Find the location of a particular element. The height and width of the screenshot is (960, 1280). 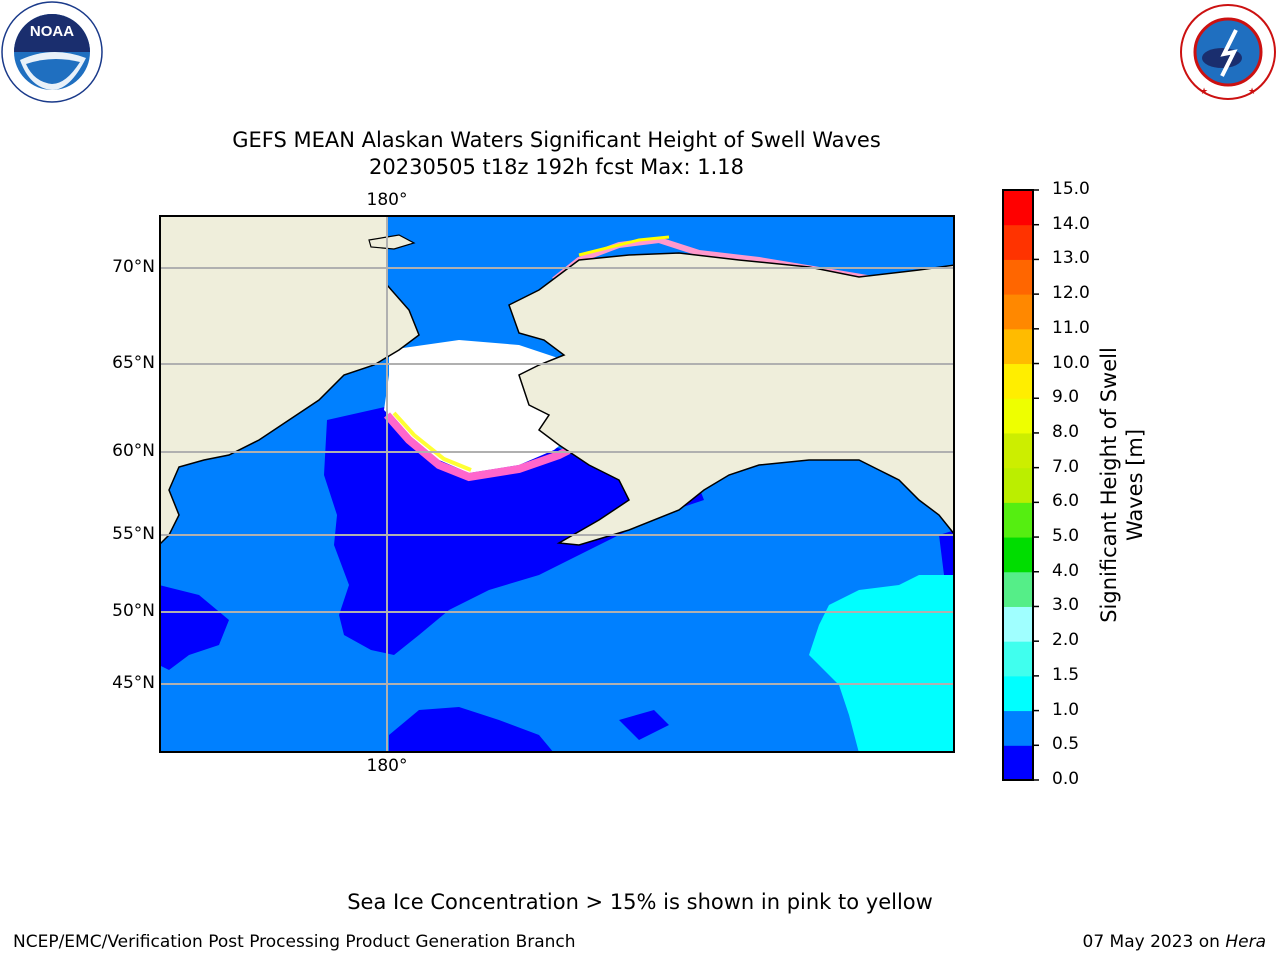

noaa-logo: NOAA is located at coordinates (52, 52).